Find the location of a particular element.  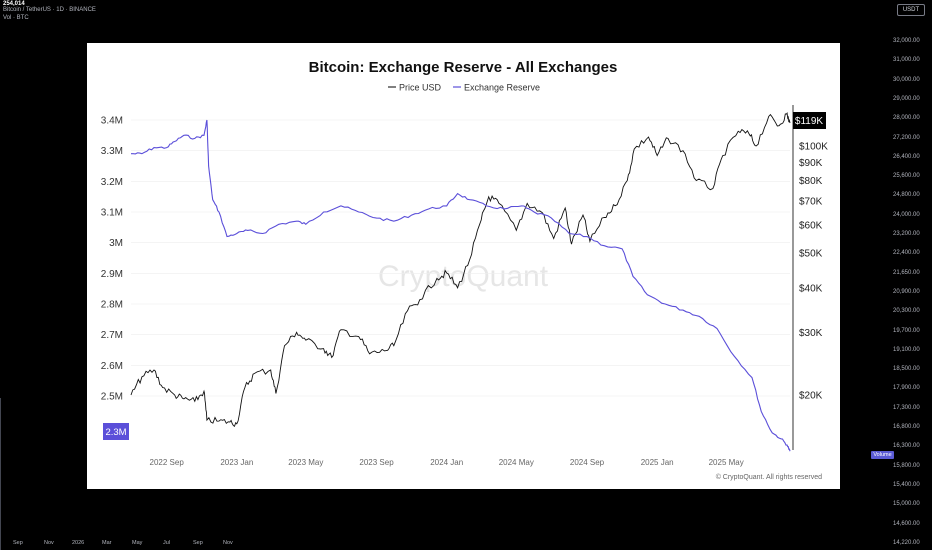

x-axis-tick: 2024 Sep is located at coordinates (587, 462).